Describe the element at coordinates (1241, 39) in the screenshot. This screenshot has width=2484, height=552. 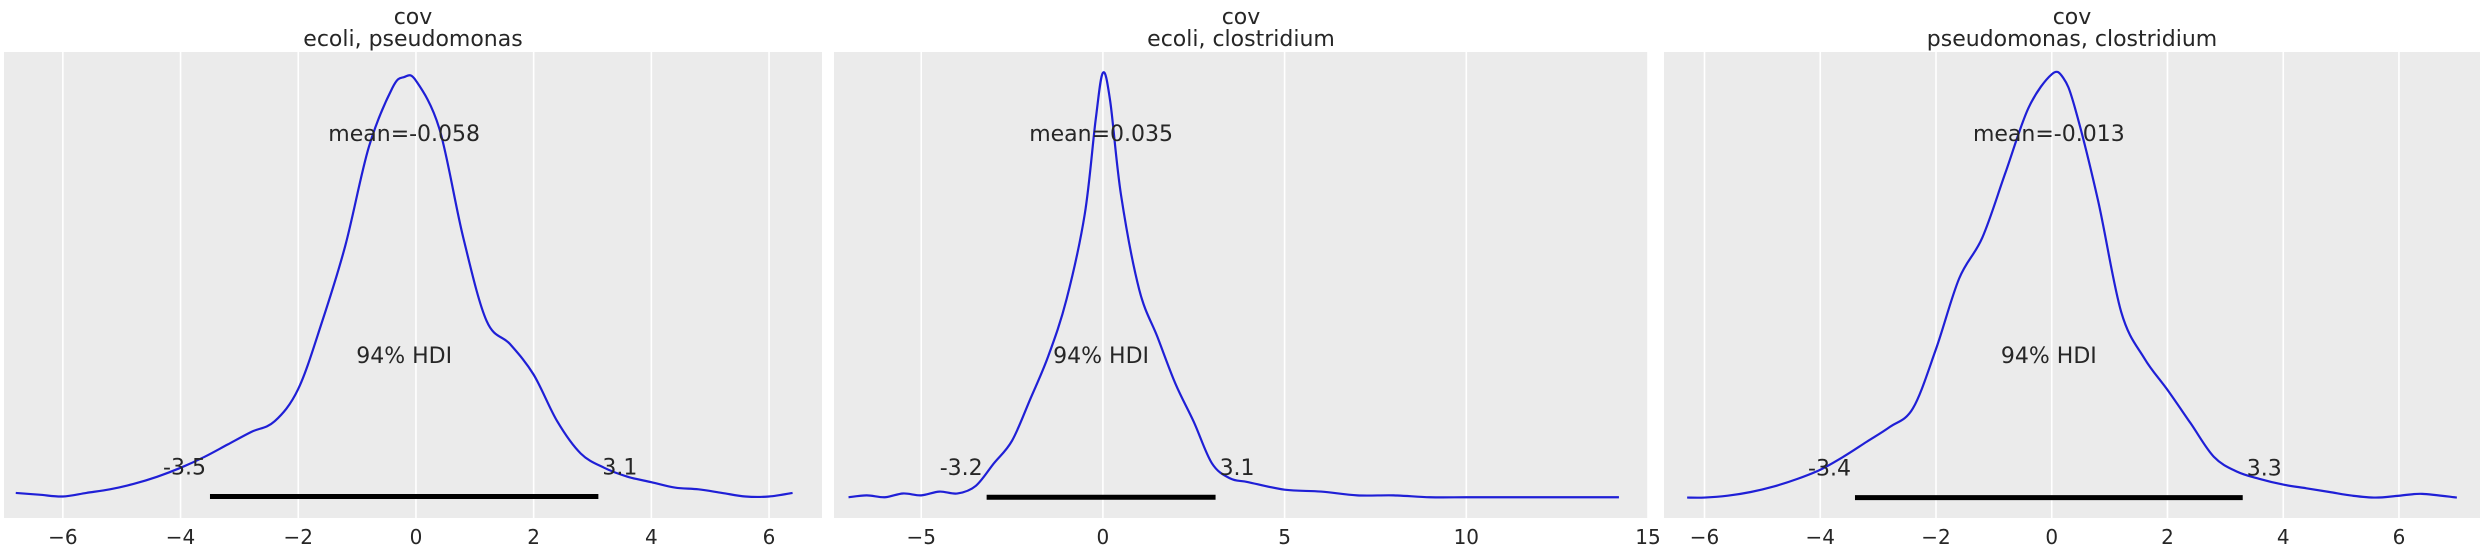
I see `panel-title-line: ecoli, clostridium` at that location.